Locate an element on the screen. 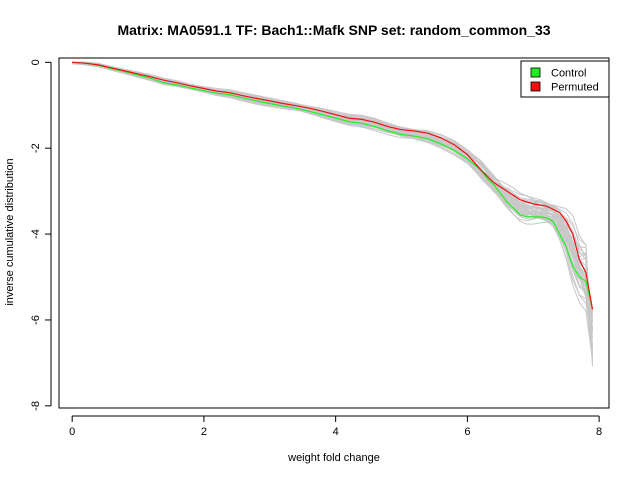 The width and height of the screenshot is (640, 480). x-tick-label: 6 is located at coordinates (467, 432).